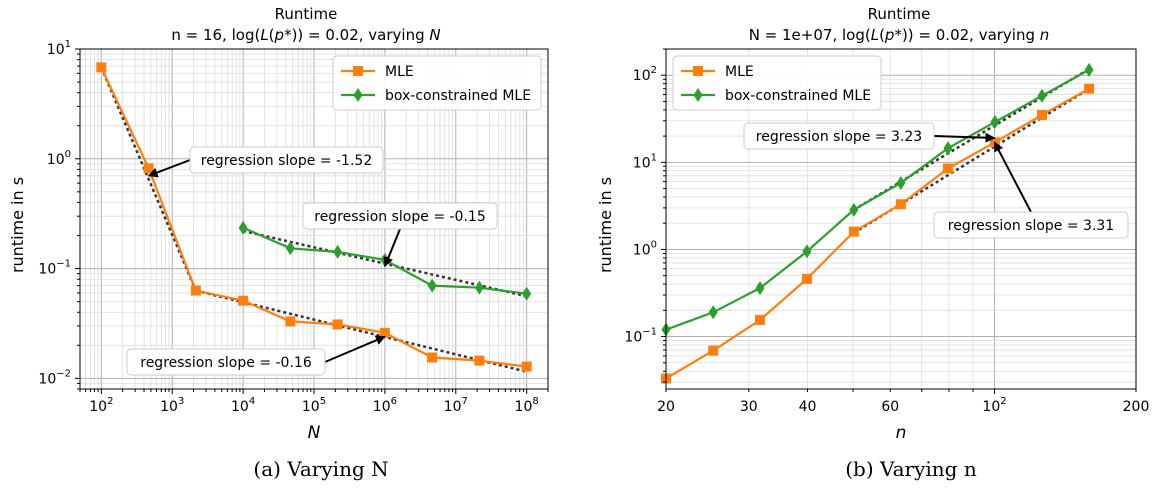 The width and height of the screenshot is (1162, 498). I want to click on x-tick-label: 10³, so click(172, 405).